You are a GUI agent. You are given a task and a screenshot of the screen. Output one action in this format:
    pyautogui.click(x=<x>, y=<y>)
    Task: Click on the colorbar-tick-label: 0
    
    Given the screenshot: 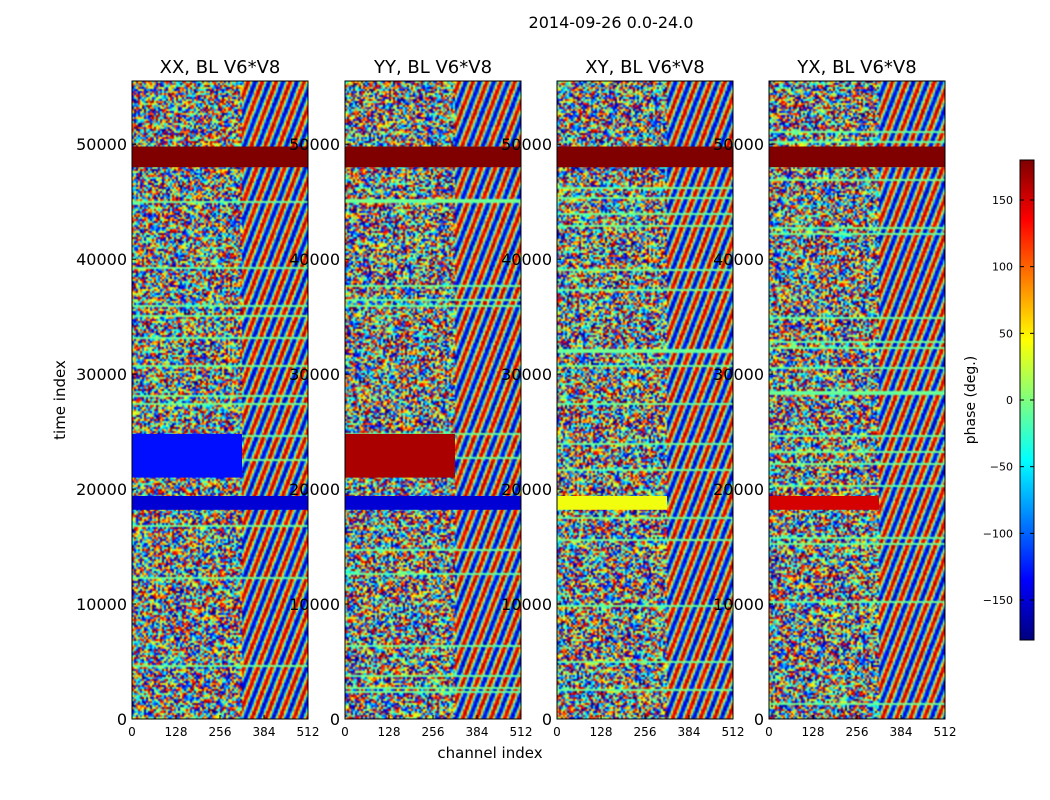 What is the action you would take?
    pyautogui.click(x=1009, y=400)
    